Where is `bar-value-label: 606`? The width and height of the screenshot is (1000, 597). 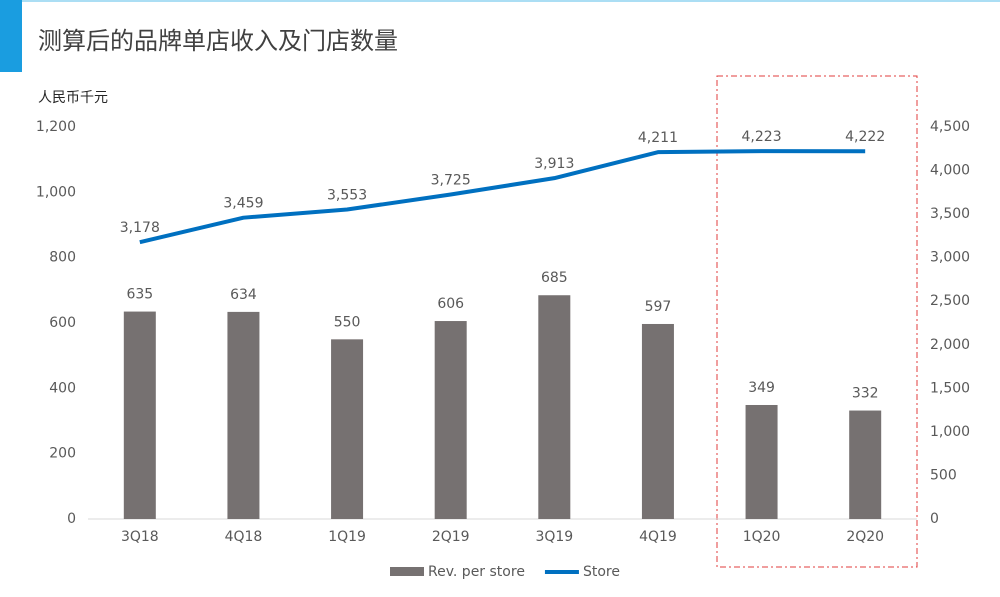
bar-value-label: 606 is located at coordinates (450, 304).